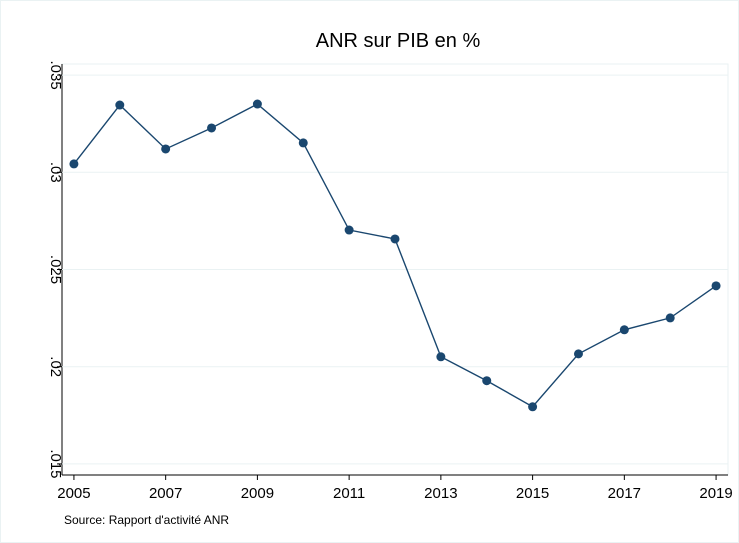 This screenshot has width=739, height=543. What do you see at coordinates (349, 493) in the screenshot?
I see `x-tick-label: 2011` at bounding box center [349, 493].